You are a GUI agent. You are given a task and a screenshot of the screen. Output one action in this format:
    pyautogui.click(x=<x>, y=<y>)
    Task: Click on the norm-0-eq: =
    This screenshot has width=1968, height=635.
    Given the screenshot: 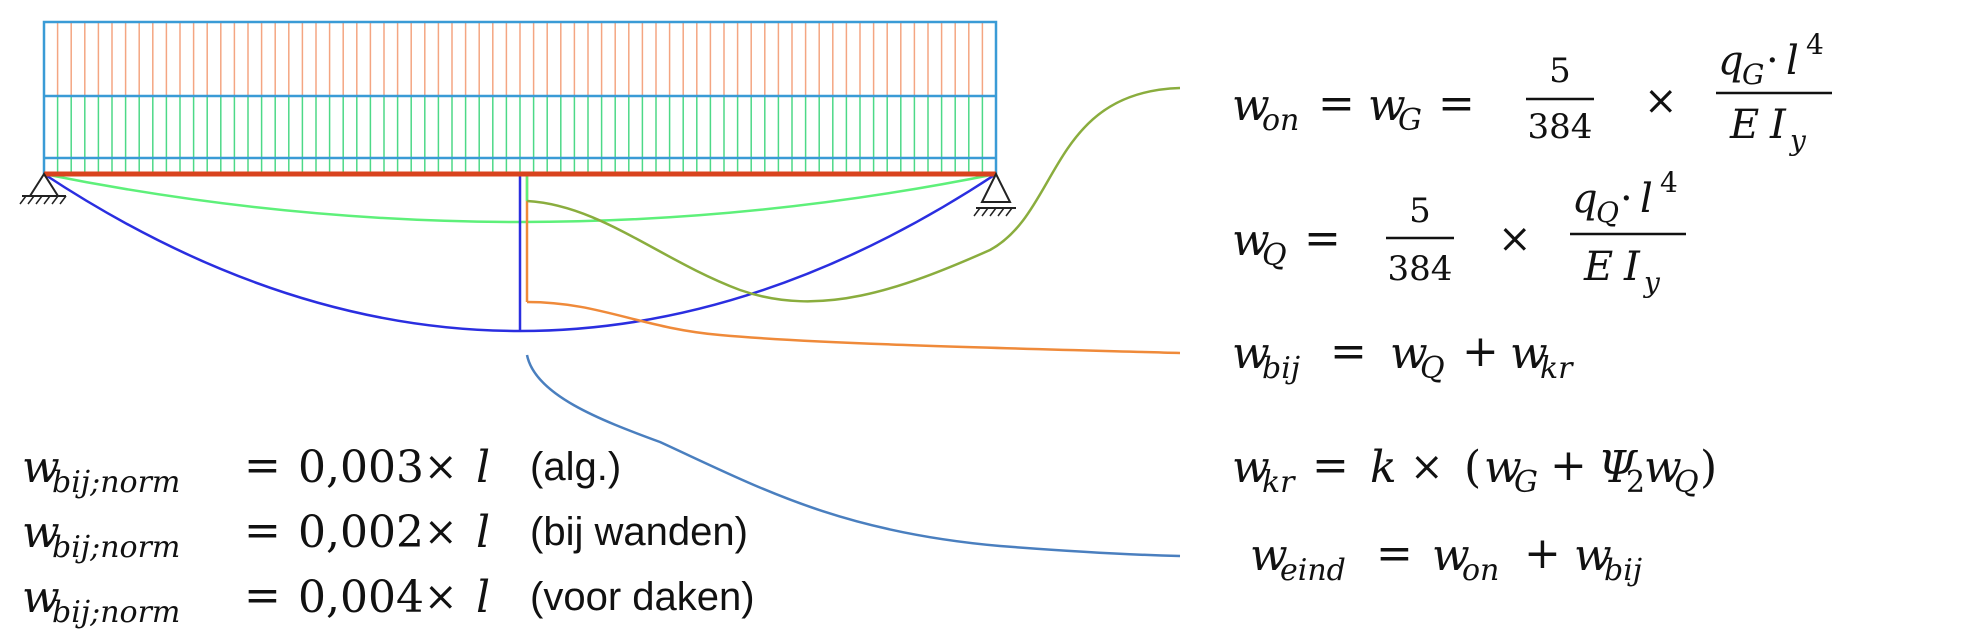 What is the action you would take?
    pyautogui.click(x=262, y=465)
    